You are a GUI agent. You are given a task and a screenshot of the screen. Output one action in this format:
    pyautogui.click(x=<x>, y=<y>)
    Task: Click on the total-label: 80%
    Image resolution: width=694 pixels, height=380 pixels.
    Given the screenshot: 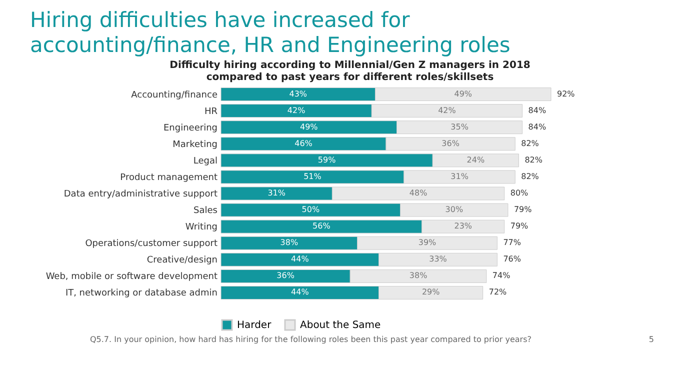 What is the action you would take?
    pyautogui.click(x=519, y=193)
    